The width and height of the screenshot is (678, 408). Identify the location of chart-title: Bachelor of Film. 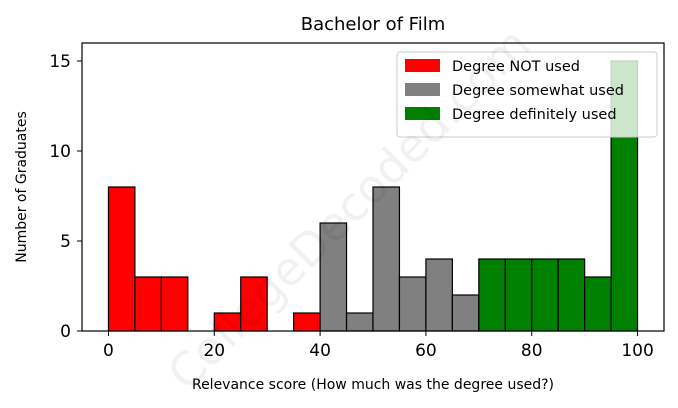
(373, 24).